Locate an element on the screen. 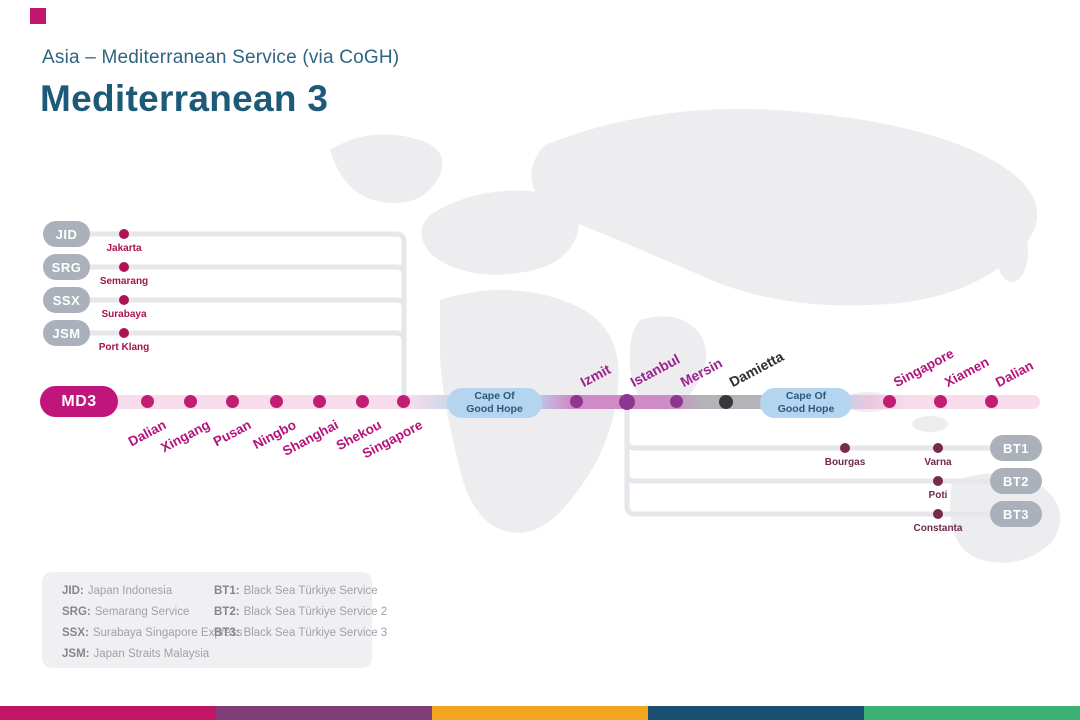 The height and width of the screenshot is (720, 1080). legend-item-bt2: BT2: Black Sea Türkiye Service 2 is located at coordinates (300, 612).